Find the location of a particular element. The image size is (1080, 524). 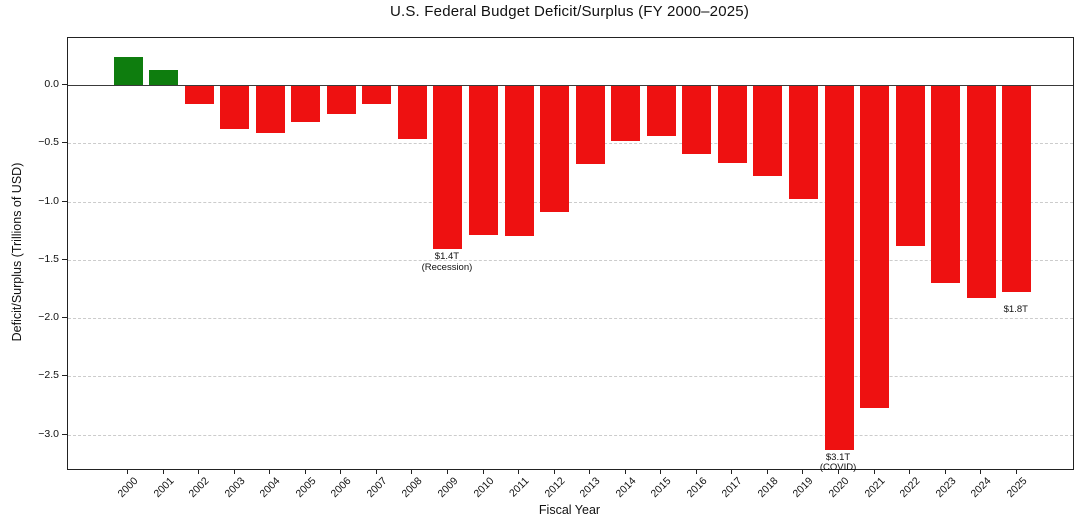

annotation-line: (COVID) is located at coordinates (838, 468).